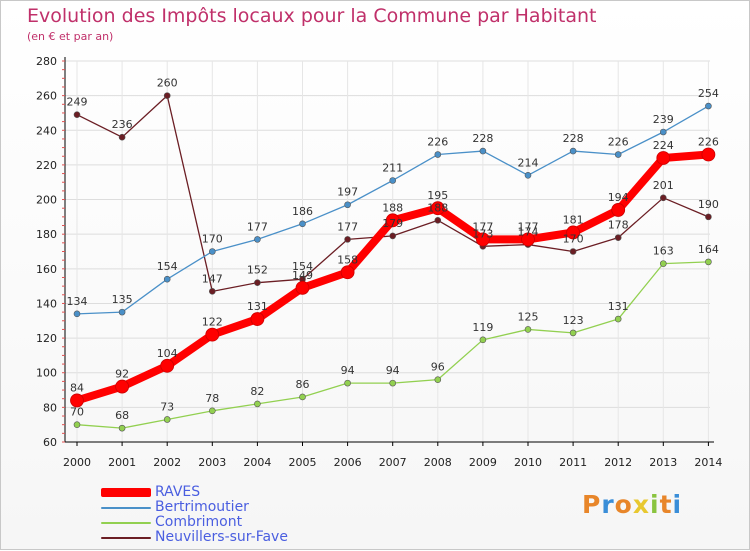 The image size is (750, 551). Describe the element at coordinates (618, 225) in the screenshot. I see `data-label-neuv: 178` at that location.